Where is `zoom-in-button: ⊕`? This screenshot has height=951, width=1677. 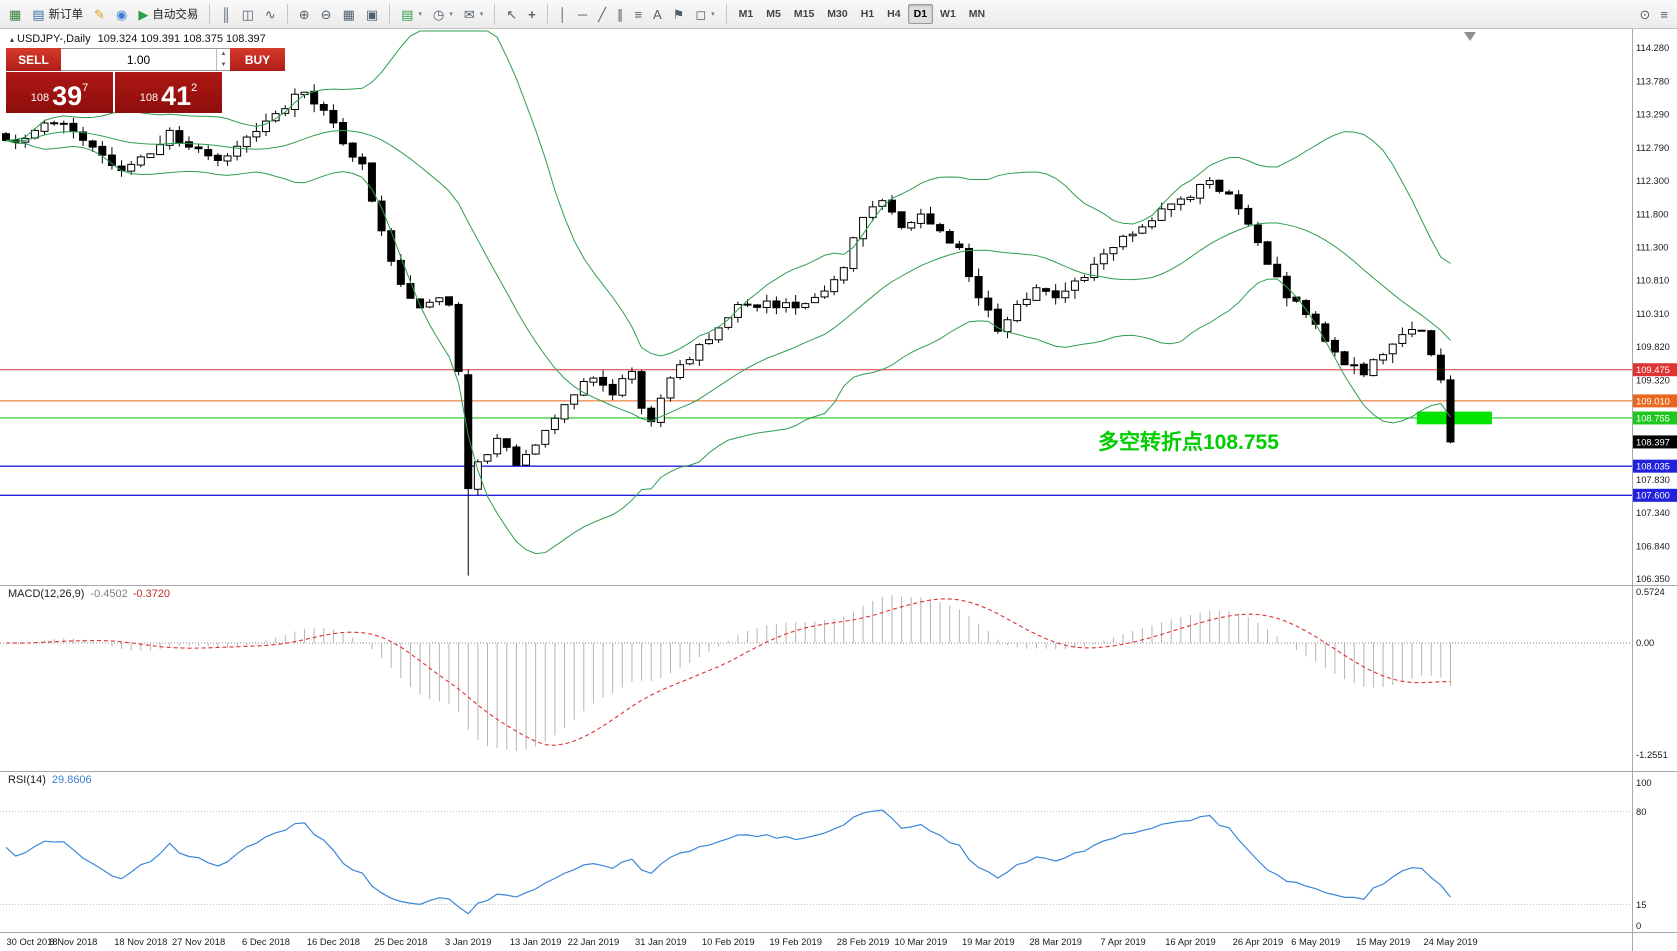
zoom-in-button: ⊕ is located at coordinates (304, 14).